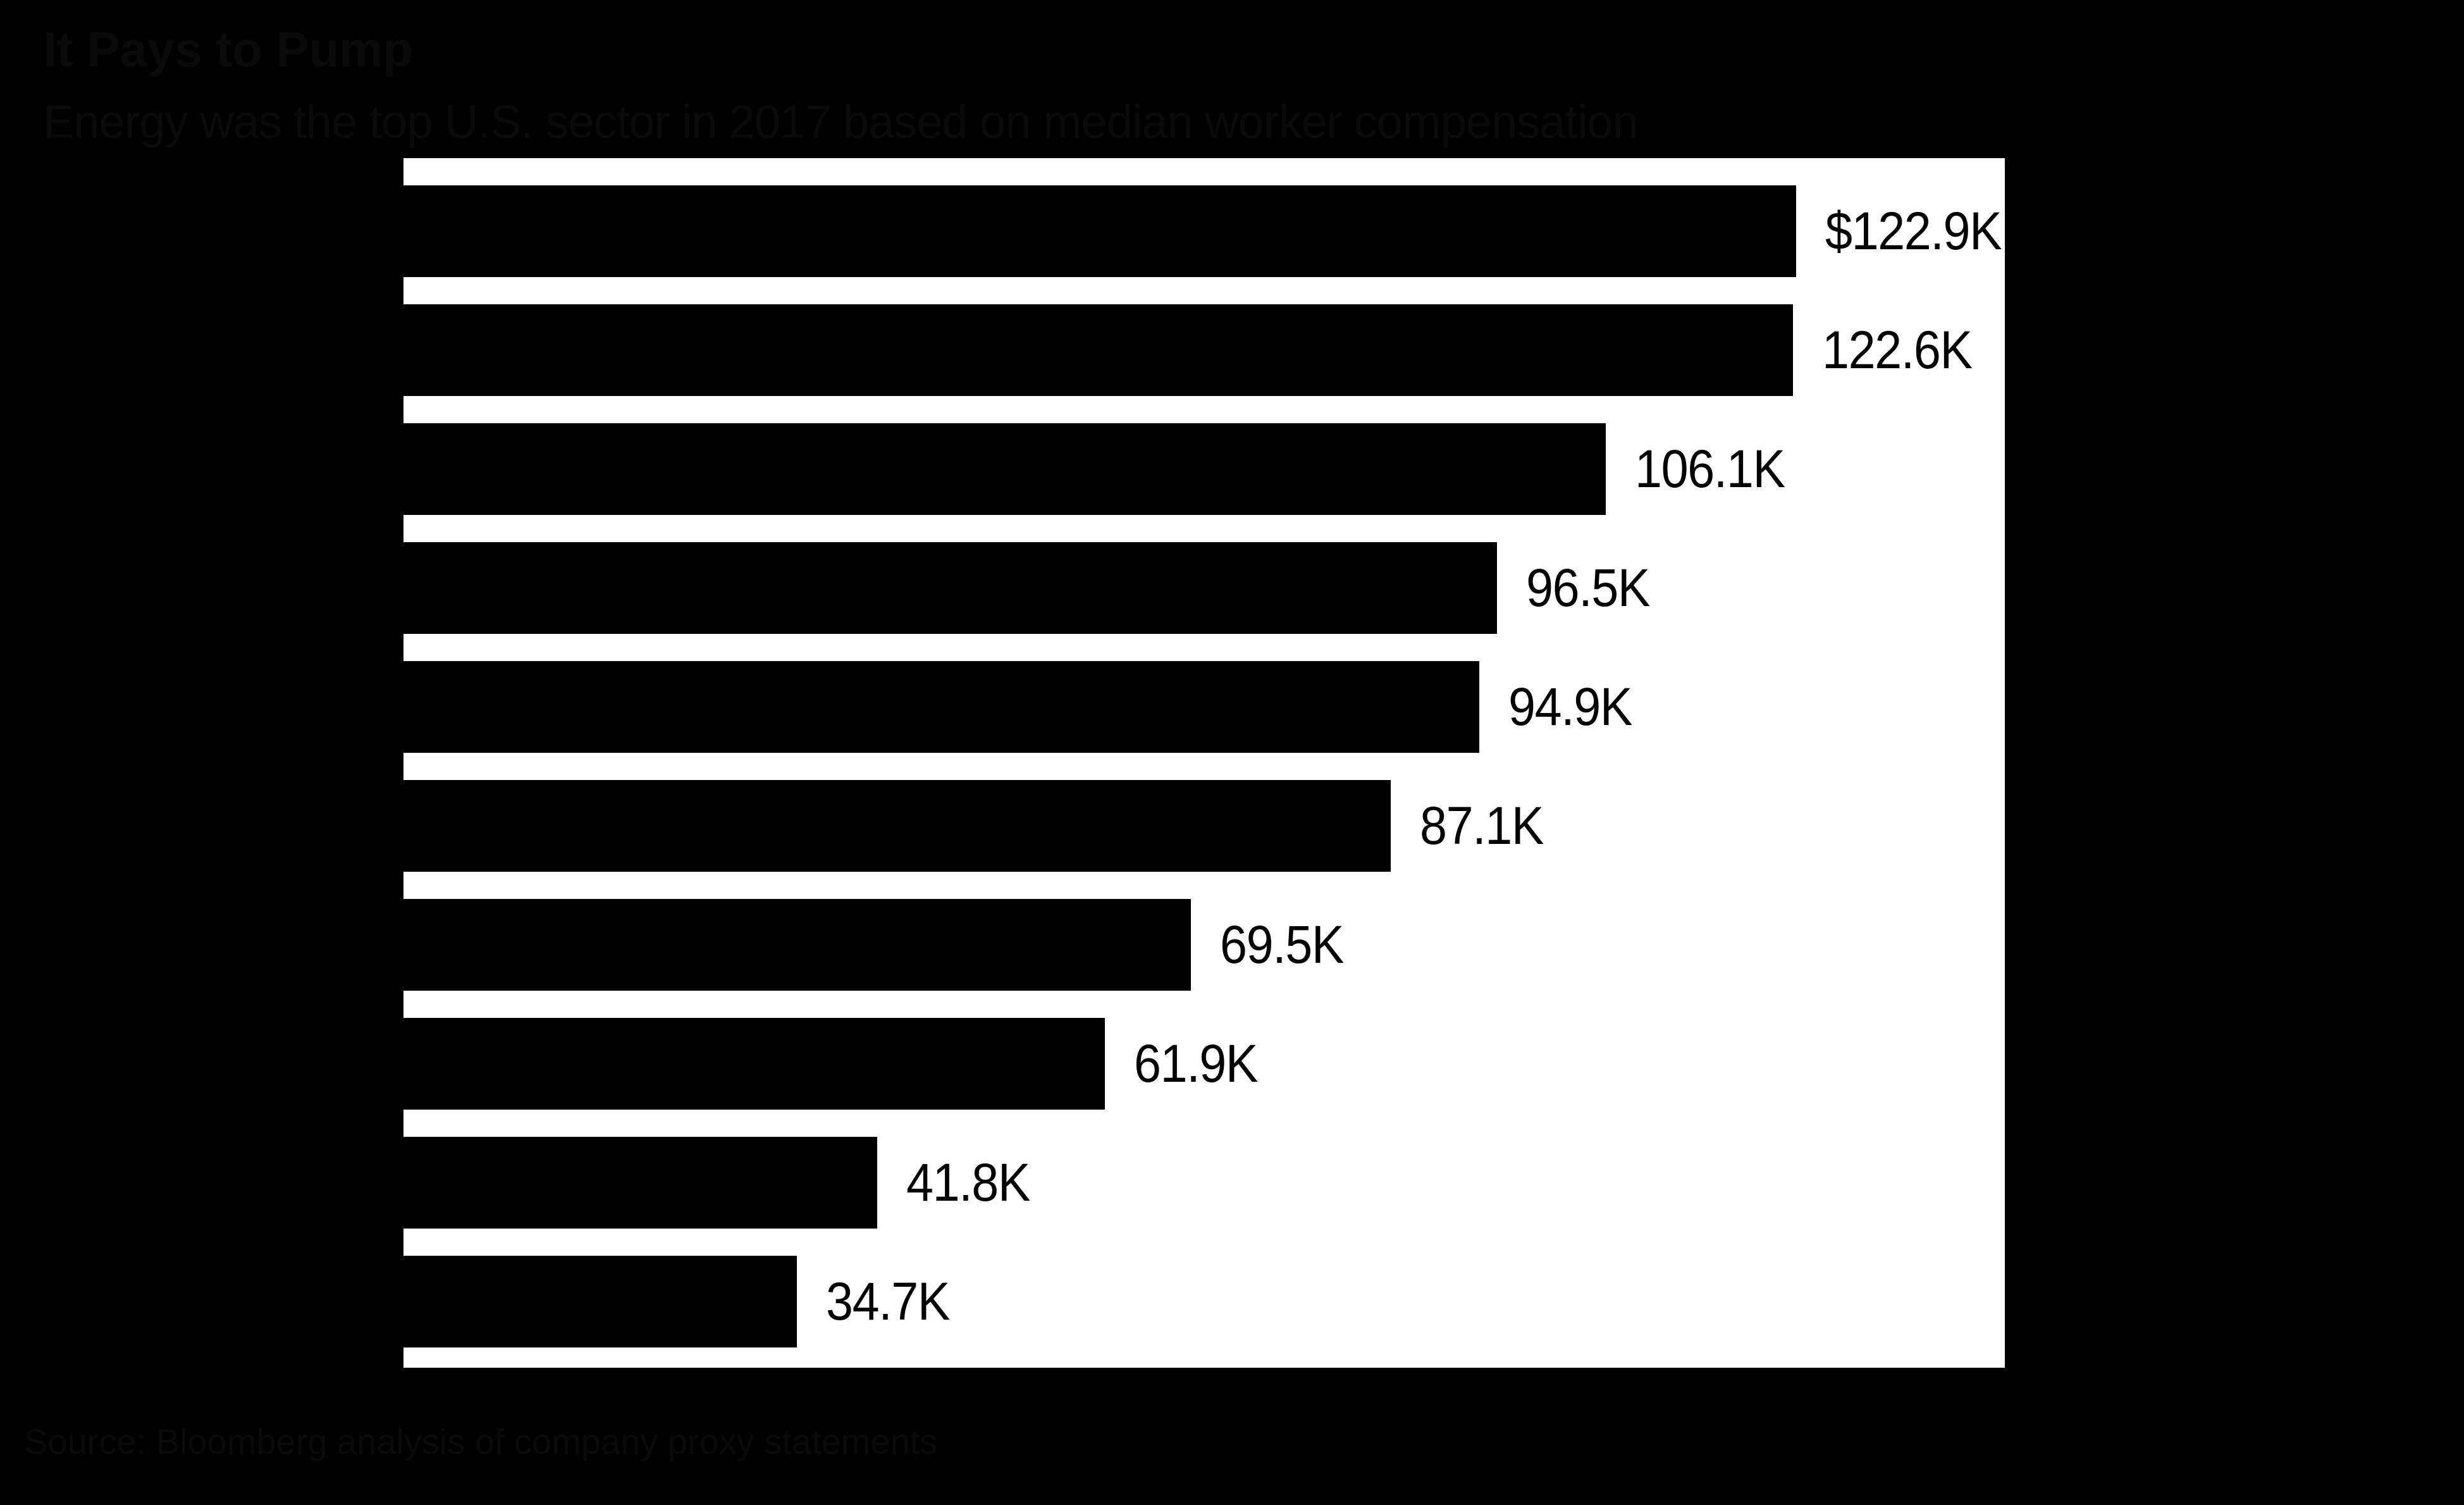  What do you see at coordinates (1204, 1301) in the screenshot?
I see `bar-row: 34.7K` at bounding box center [1204, 1301].